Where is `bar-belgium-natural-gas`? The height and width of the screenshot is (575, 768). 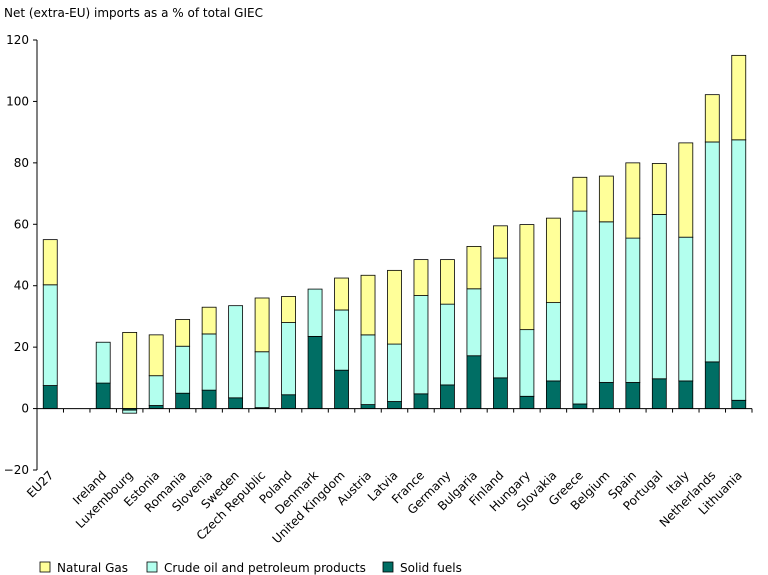
bar-belgium-natural-gas is located at coordinates (606, 199).